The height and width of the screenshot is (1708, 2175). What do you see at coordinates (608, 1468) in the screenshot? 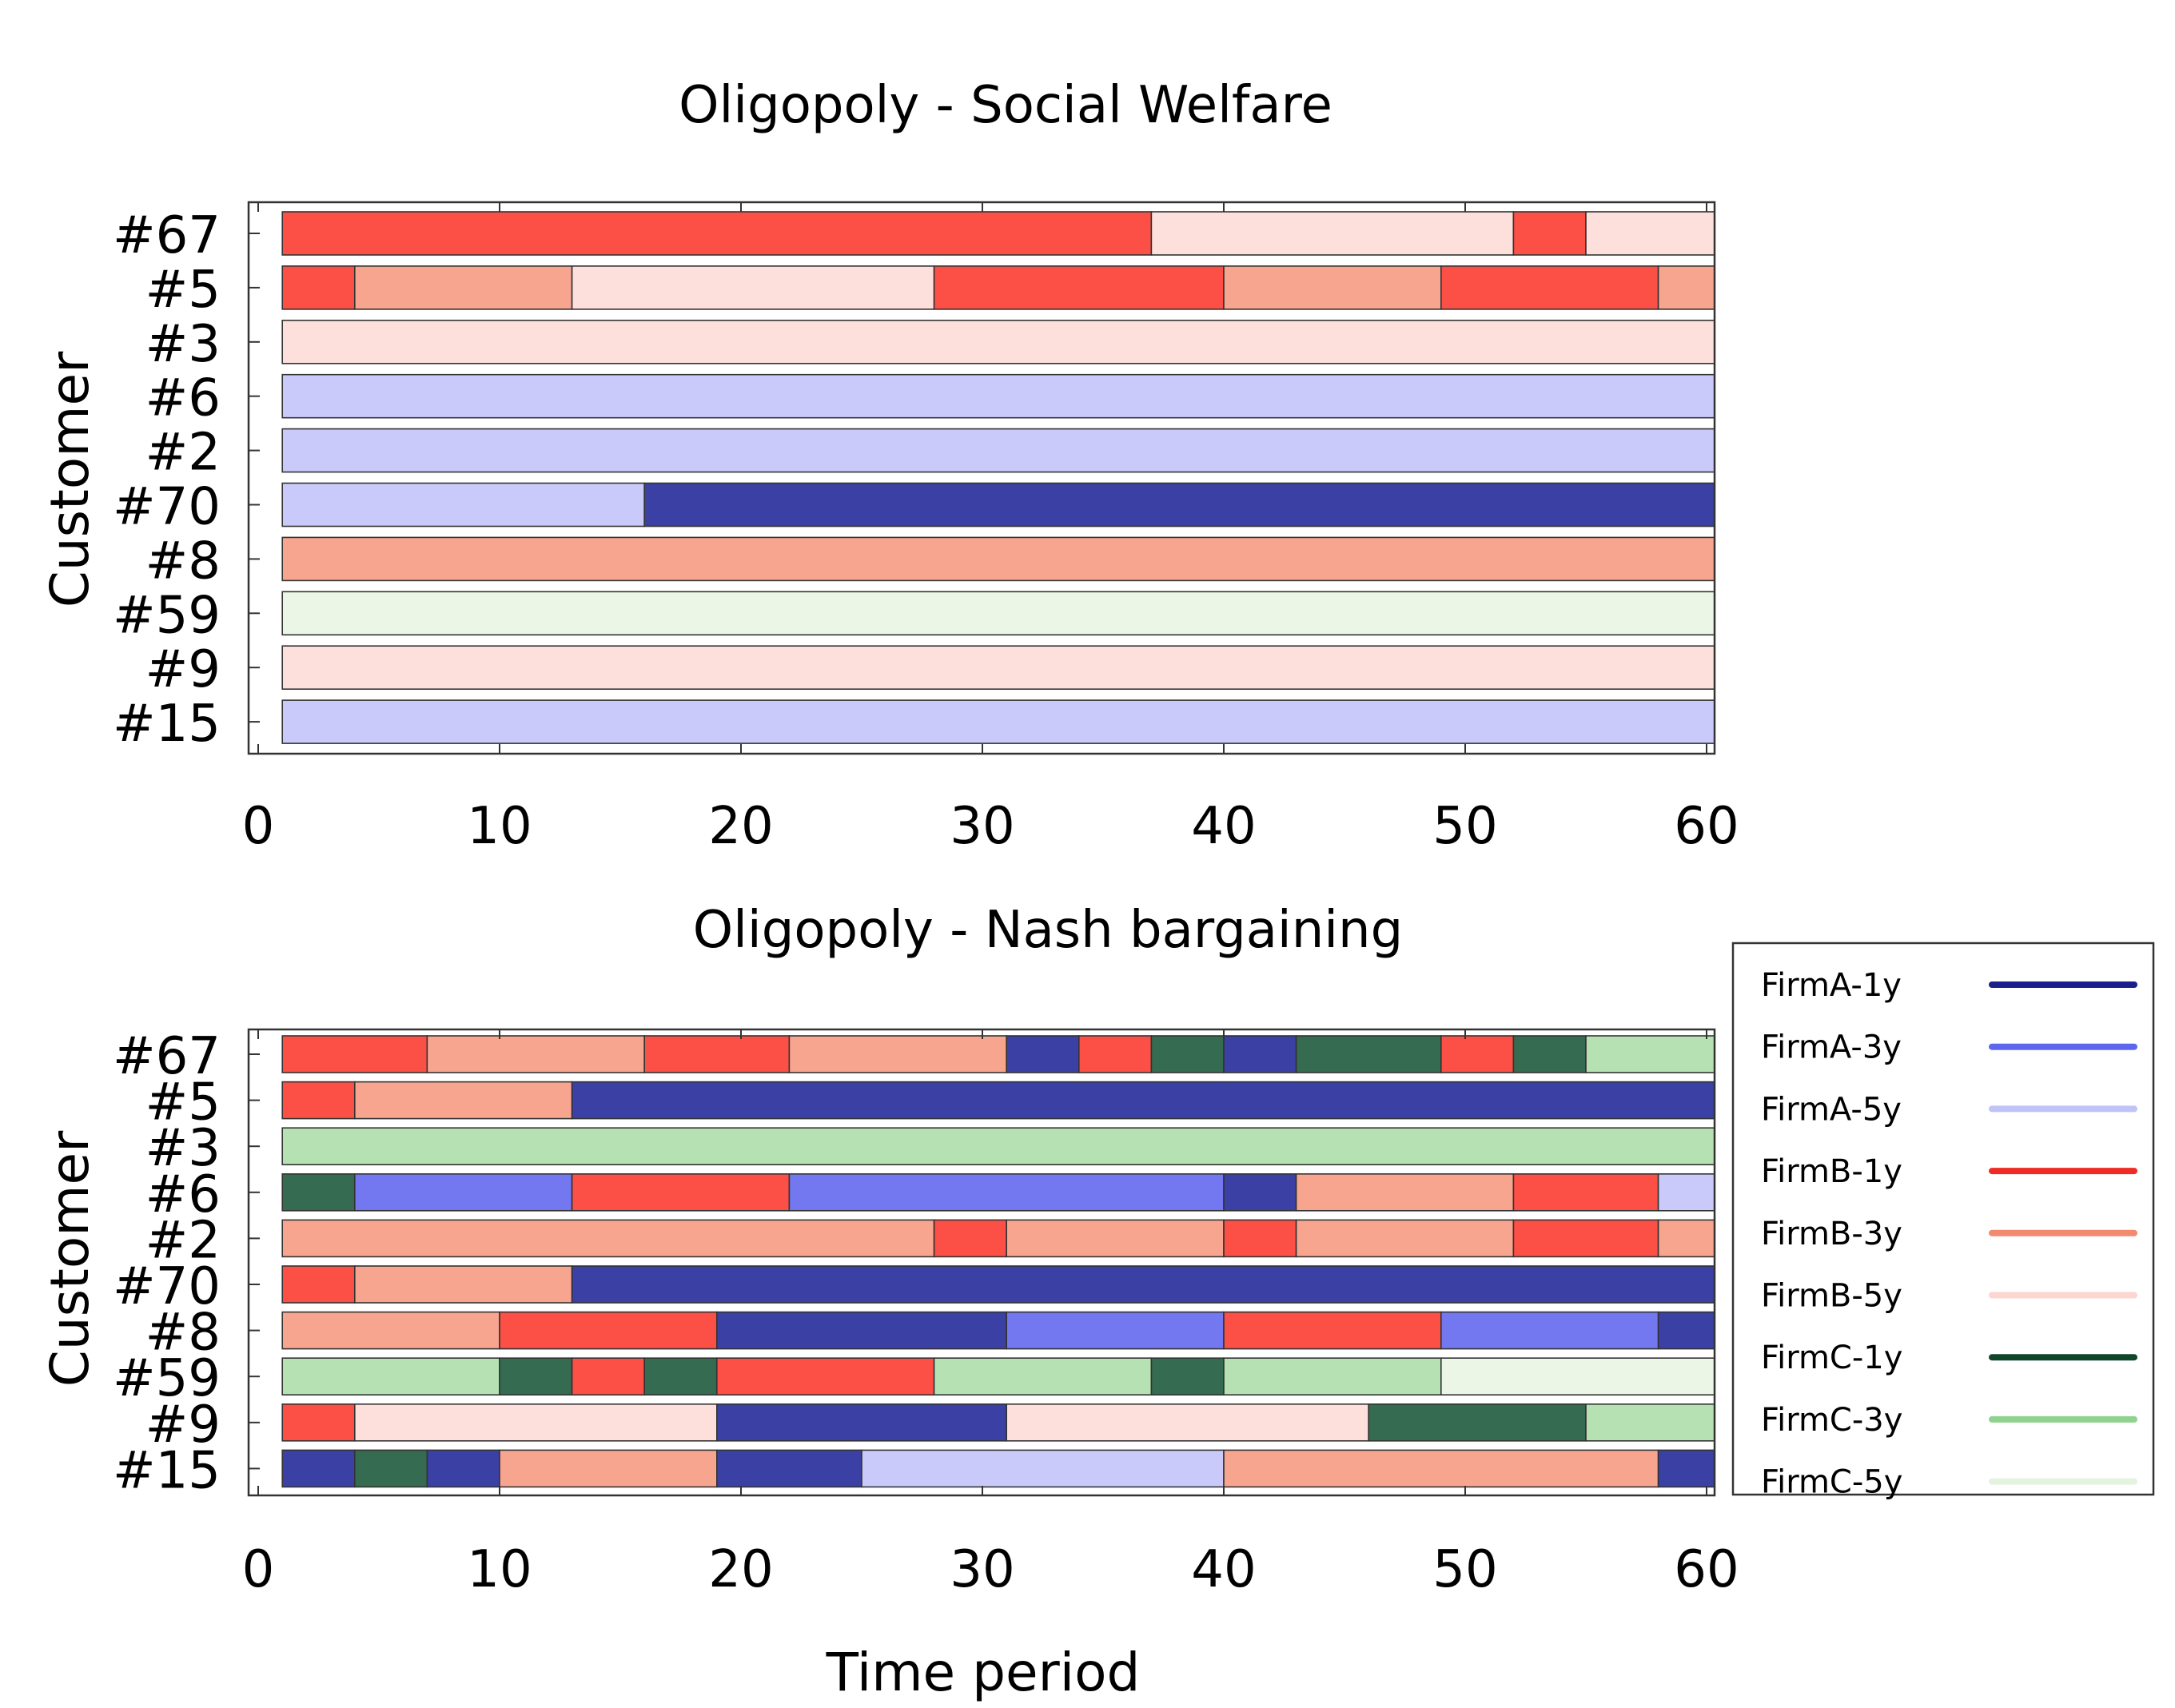
I see `bar-segment-c15-firmb-3y` at bounding box center [608, 1468].